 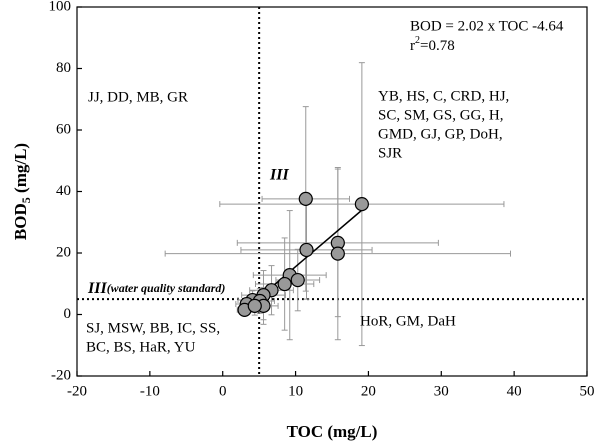 I want to click on x-tick-label: 20, so click(x=368, y=391).